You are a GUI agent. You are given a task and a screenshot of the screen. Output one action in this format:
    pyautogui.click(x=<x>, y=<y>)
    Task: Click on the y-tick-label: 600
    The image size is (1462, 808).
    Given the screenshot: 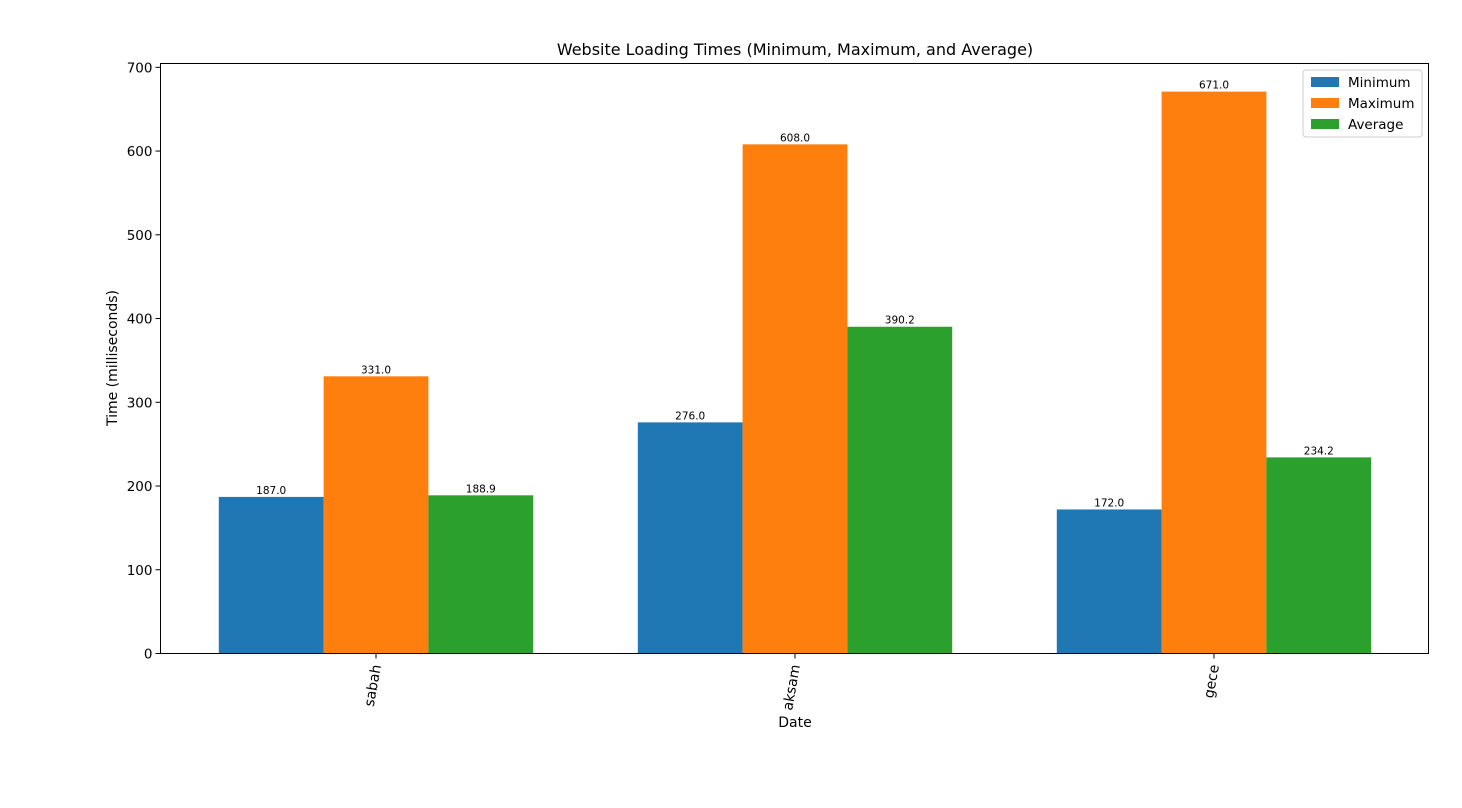 What is the action you would take?
    pyautogui.click(x=140, y=152)
    